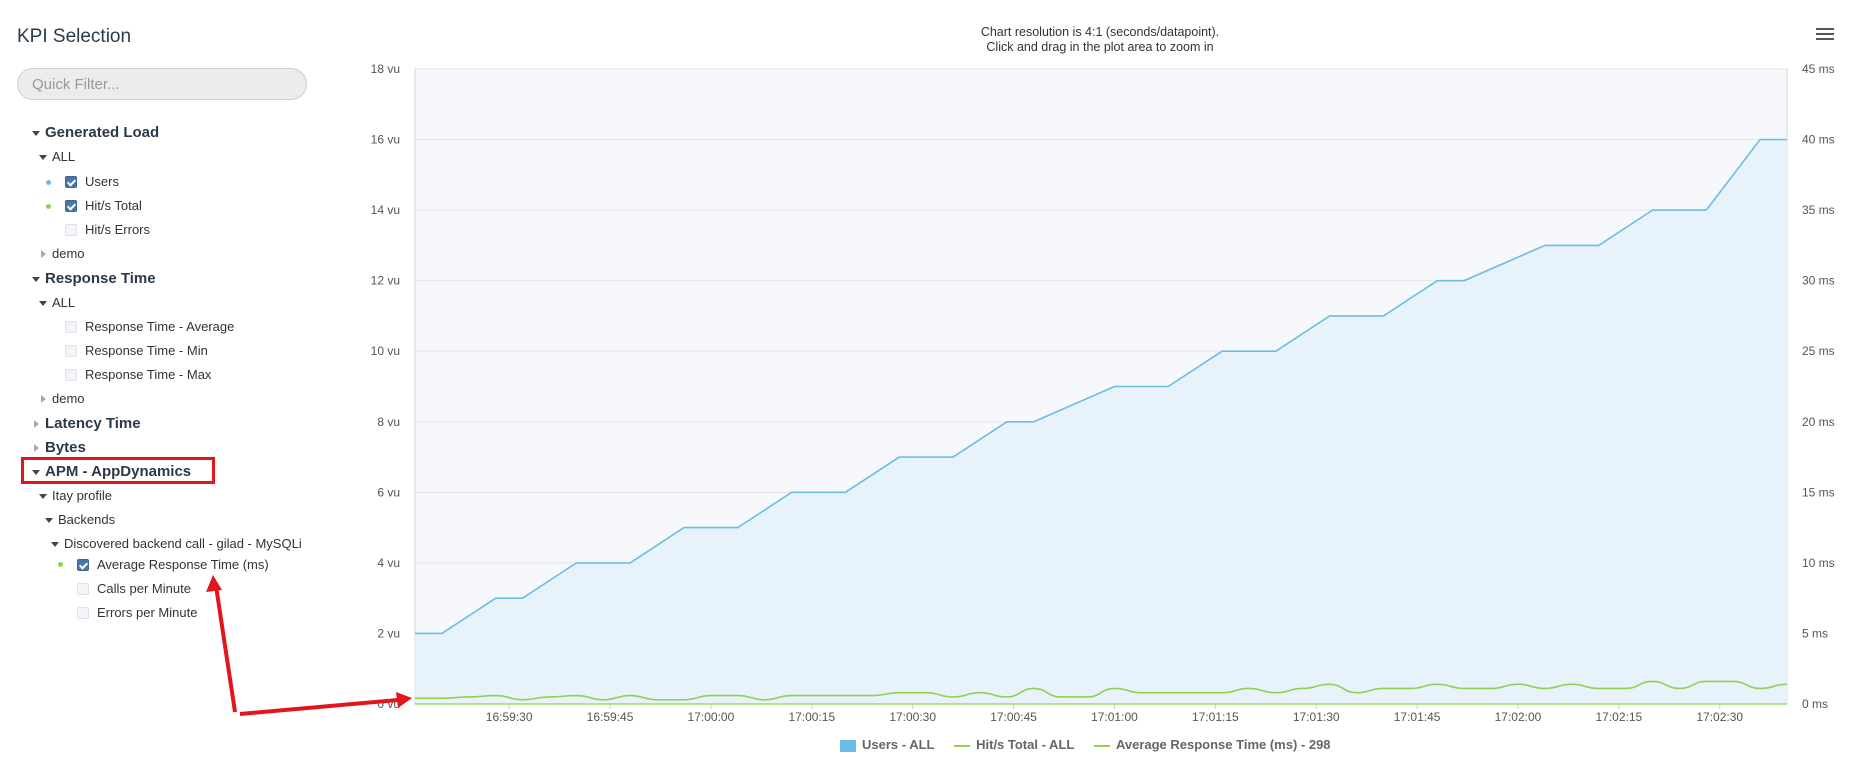 Image resolution: width=1865 pixels, height=784 pixels. What do you see at coordinates (1025, 745) in the screenshot?
I see `legend-label: Hit/s Total - ALL` at bounding box center [1025, 745].